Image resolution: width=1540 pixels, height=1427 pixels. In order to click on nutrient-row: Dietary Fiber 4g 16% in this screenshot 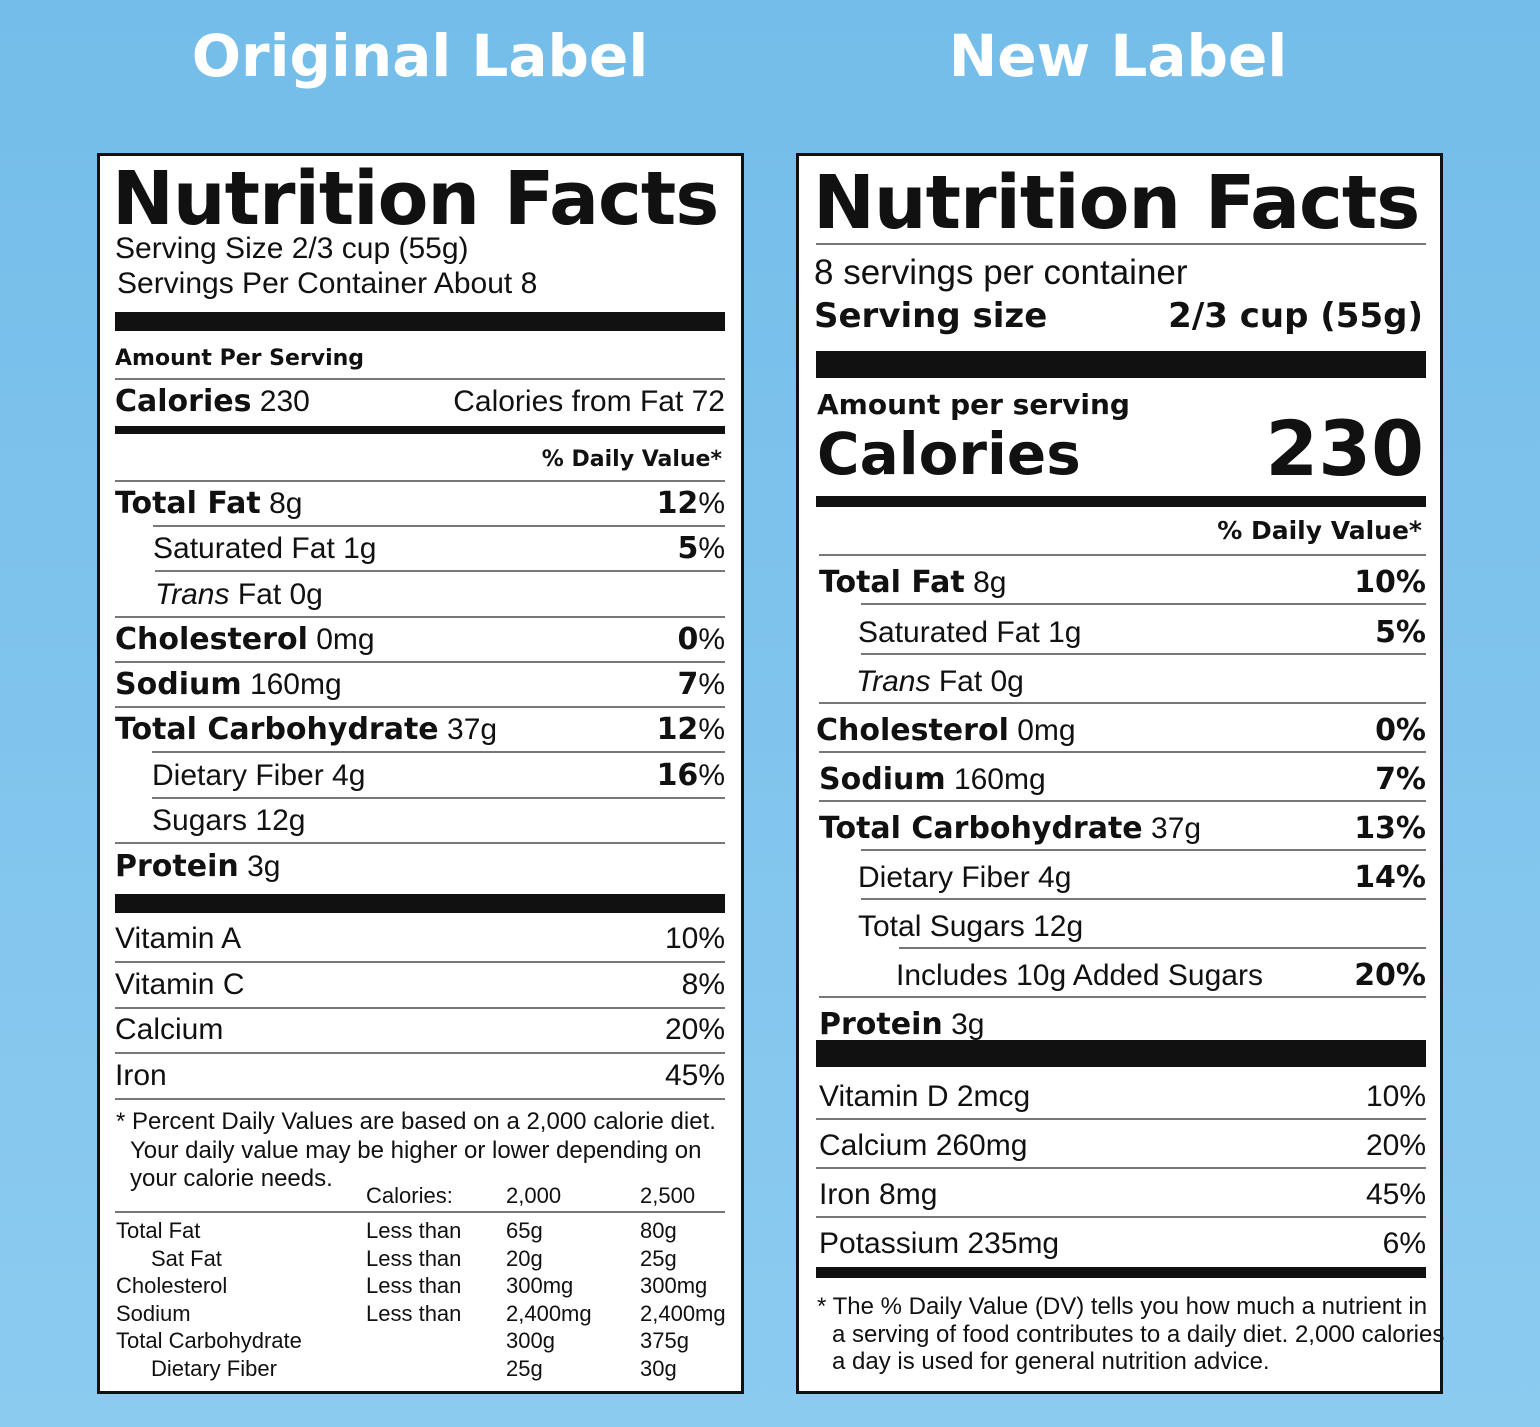, I will do `click(420, 775)`.